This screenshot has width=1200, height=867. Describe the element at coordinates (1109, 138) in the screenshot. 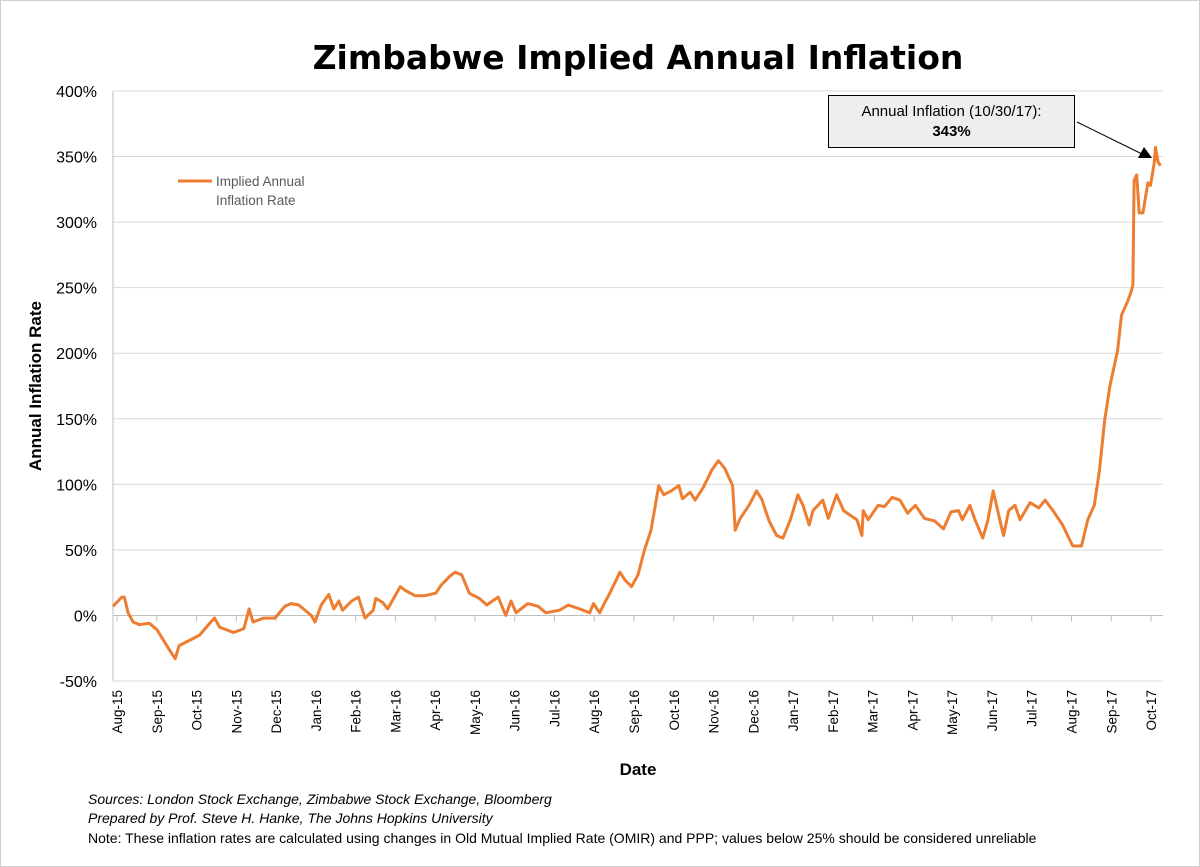

I see `annotation-arrow-line` at that location.